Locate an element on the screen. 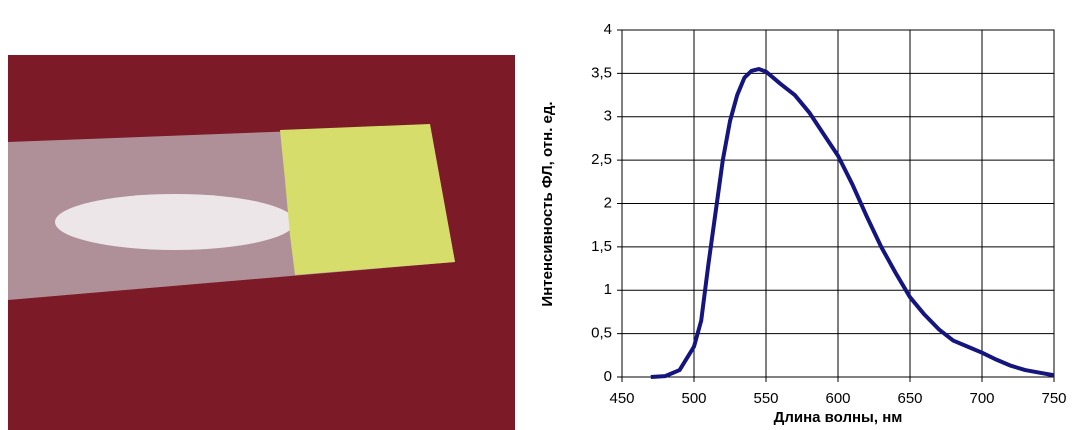  y-tick-label: 3,5 is located at coordinates (601, 72).